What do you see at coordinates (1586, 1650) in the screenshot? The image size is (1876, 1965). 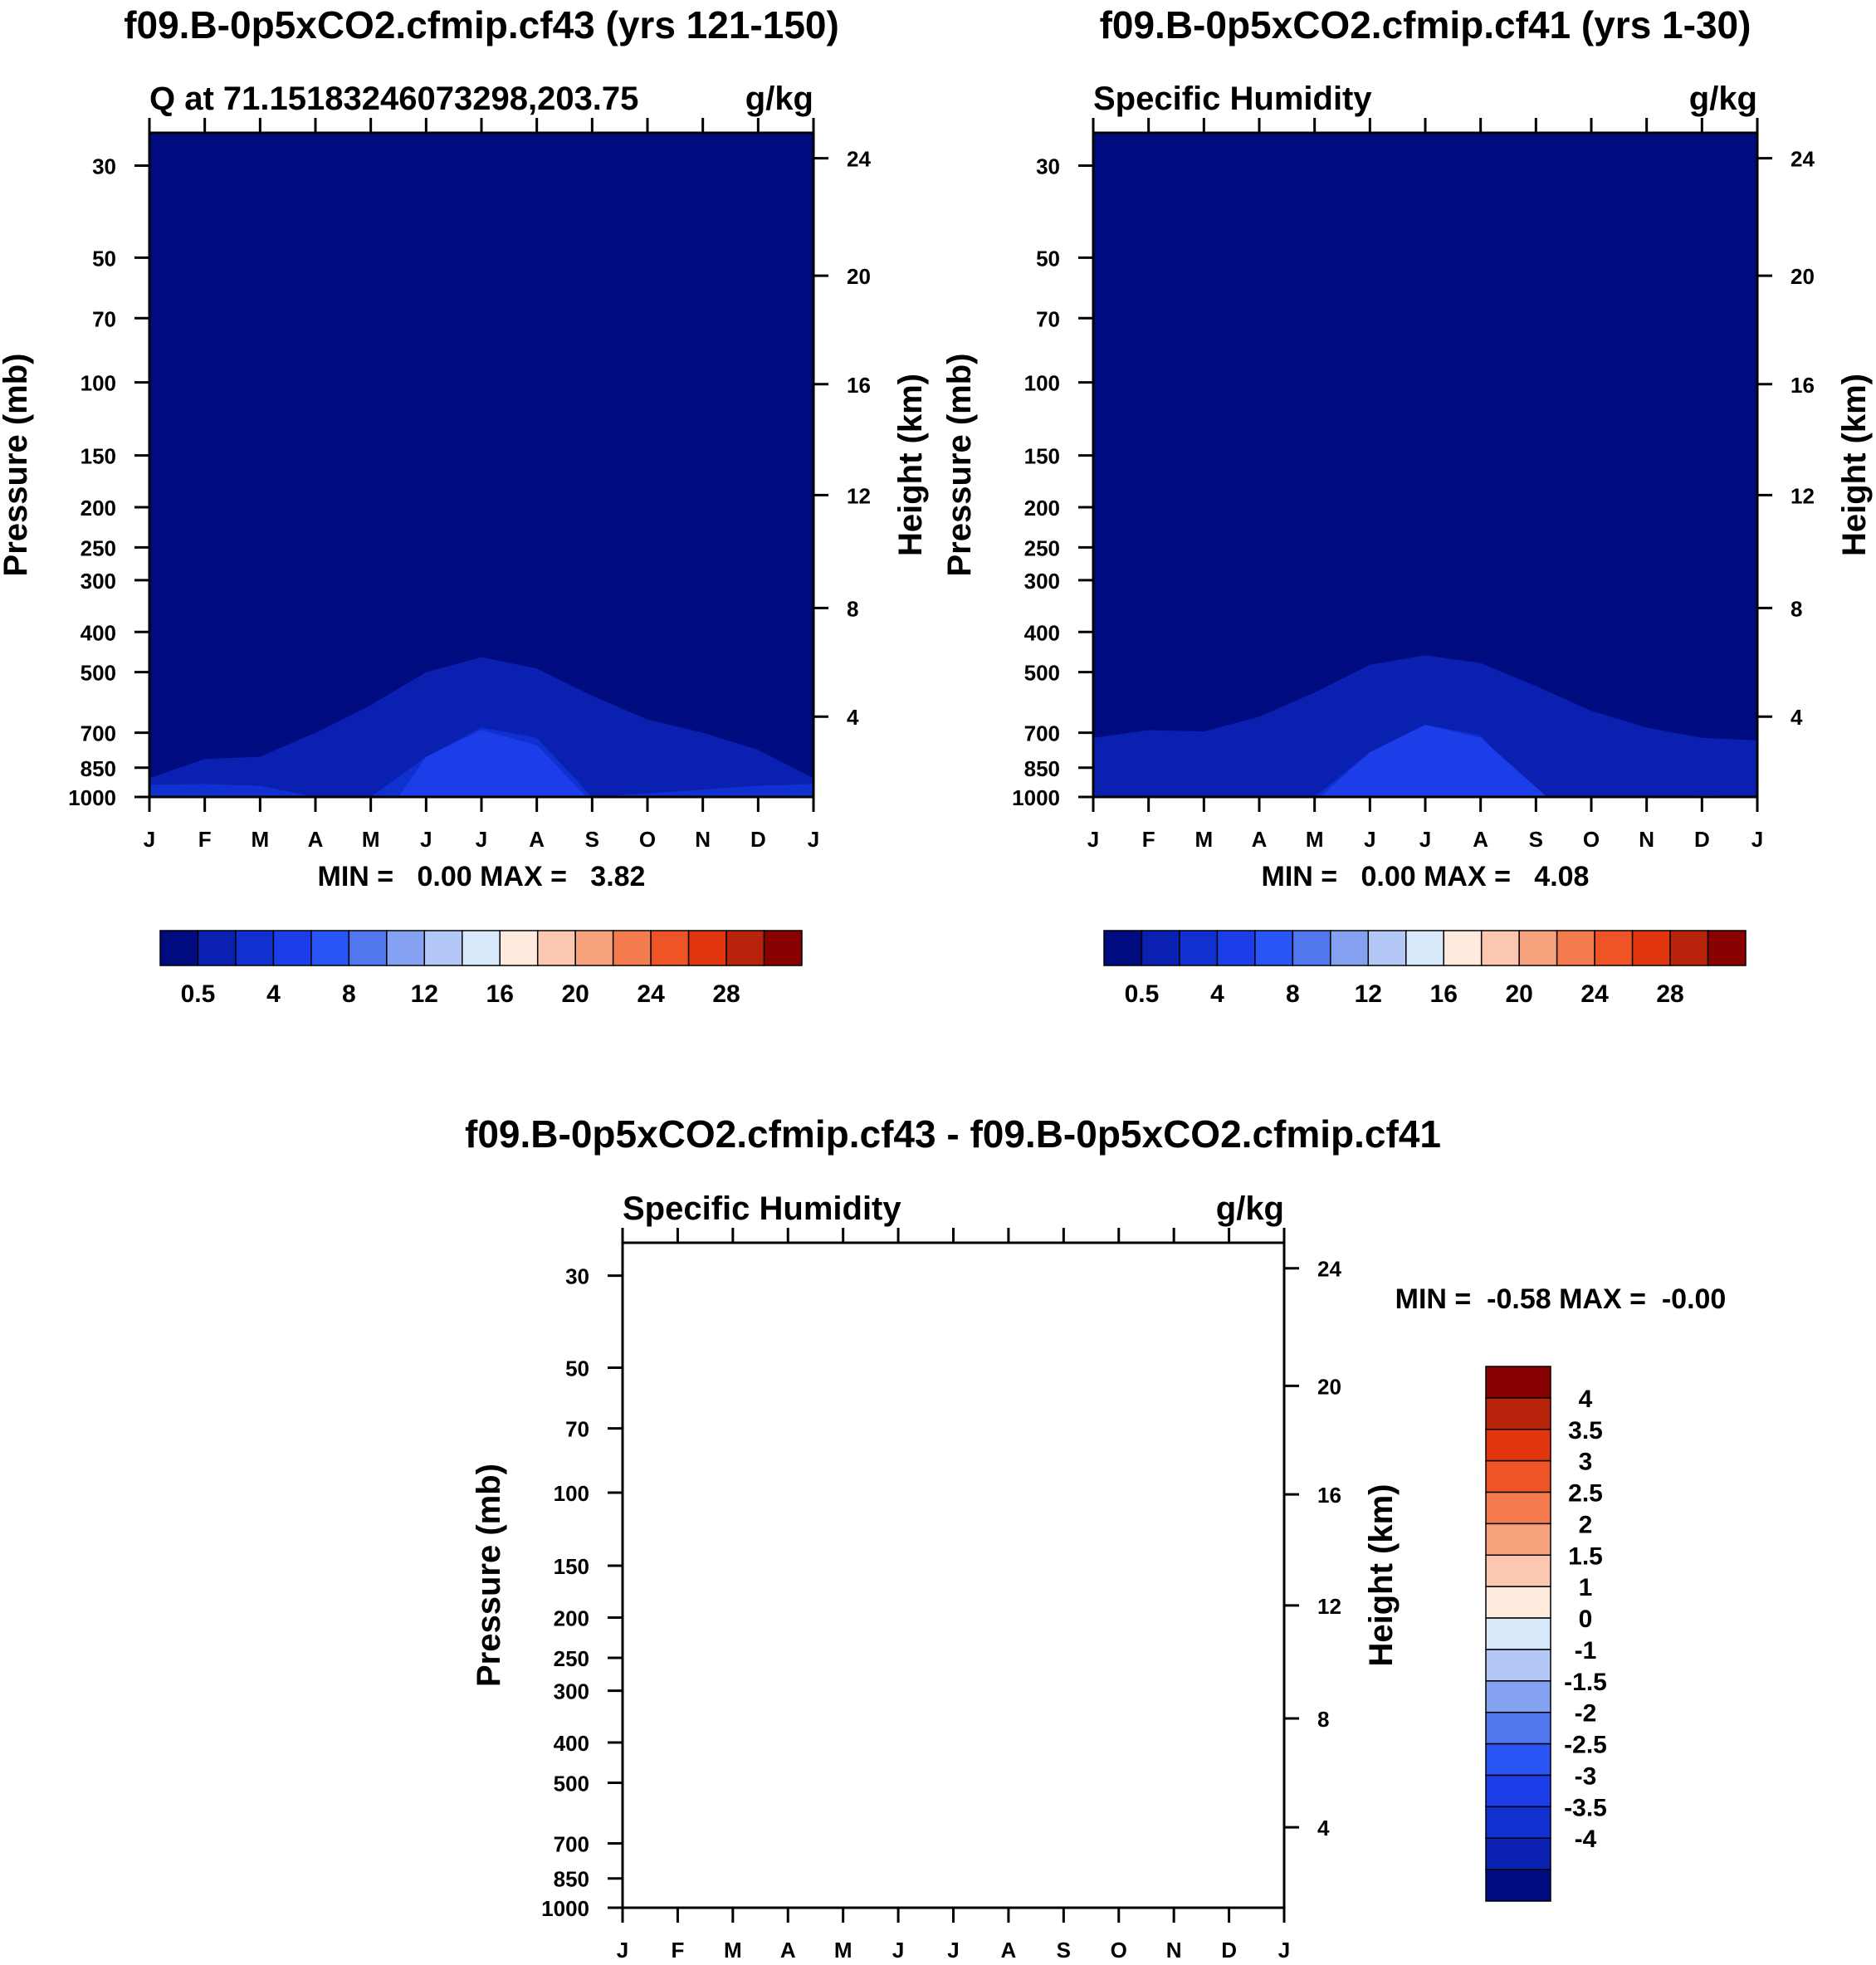 I see `colorbar-label: -1` at bounding box center [1586, 1650].